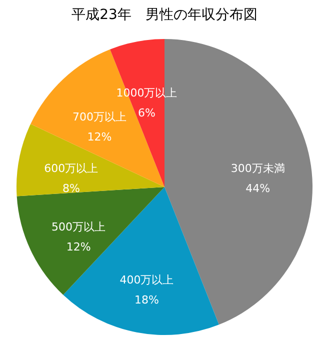 This screenshot has height=350, width=329. I want to click on slice-label: 300万未満, so click(257, 169).